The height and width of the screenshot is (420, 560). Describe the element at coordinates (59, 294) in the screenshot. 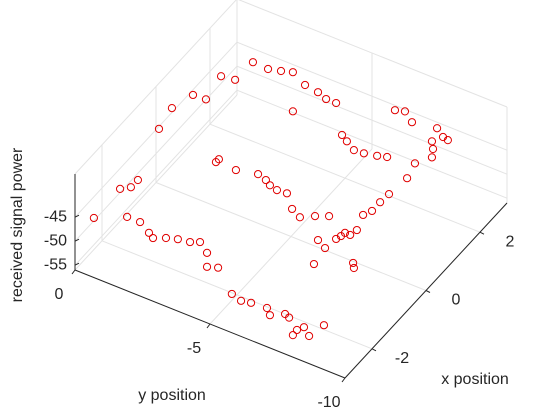

I see `y-tick-label: 0` at that location.